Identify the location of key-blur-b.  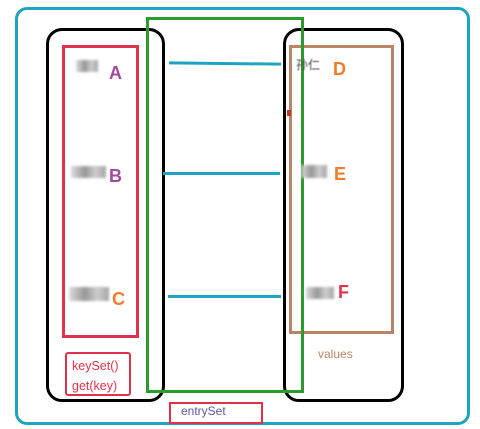
(88, 172).